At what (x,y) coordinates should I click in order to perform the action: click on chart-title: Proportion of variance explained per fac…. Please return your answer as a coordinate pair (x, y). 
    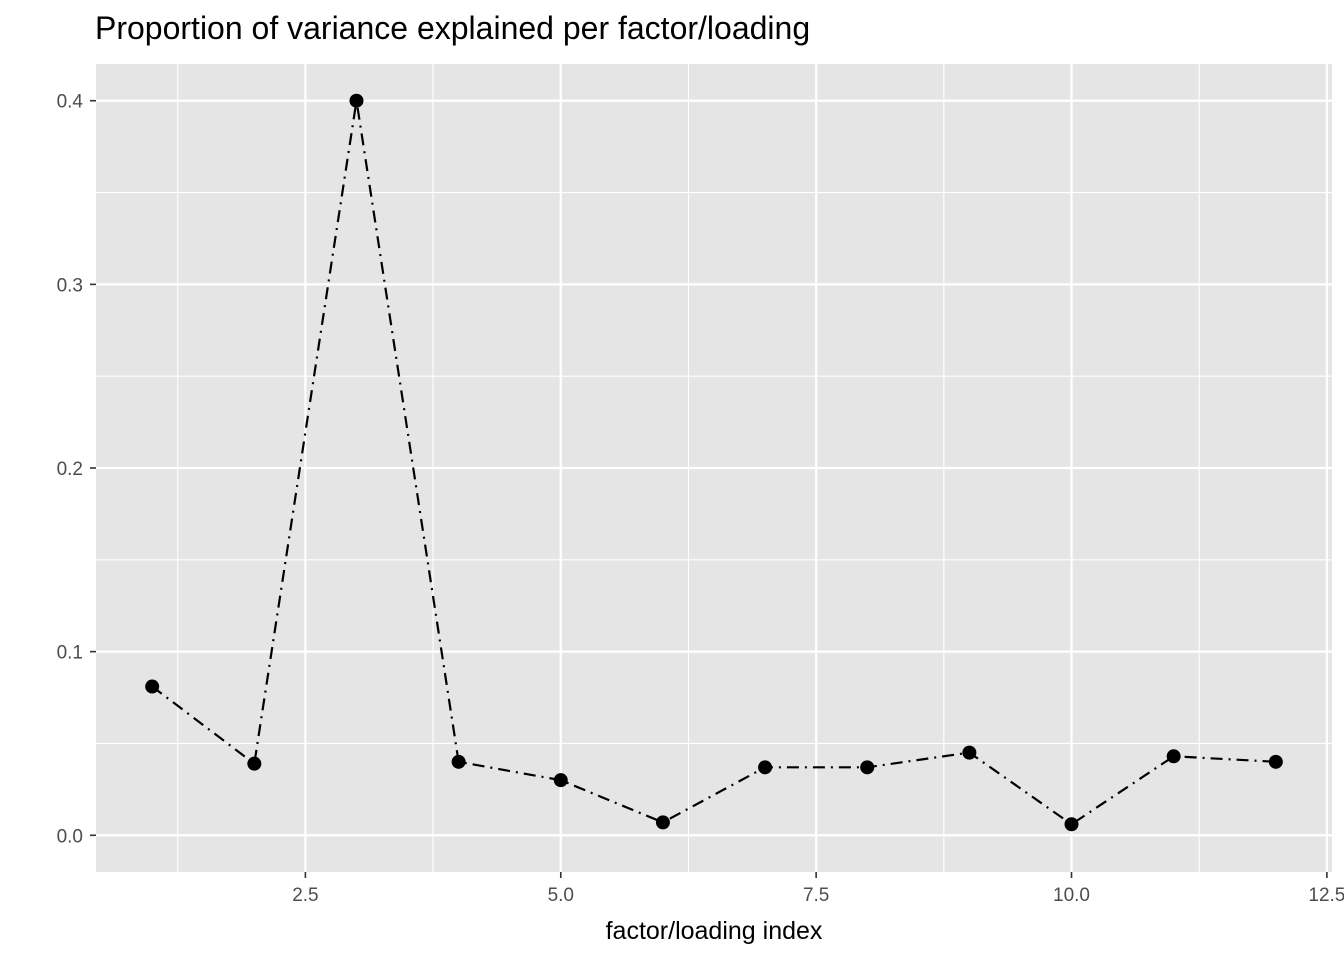
    Looking at the image, I should click on (452, 28).